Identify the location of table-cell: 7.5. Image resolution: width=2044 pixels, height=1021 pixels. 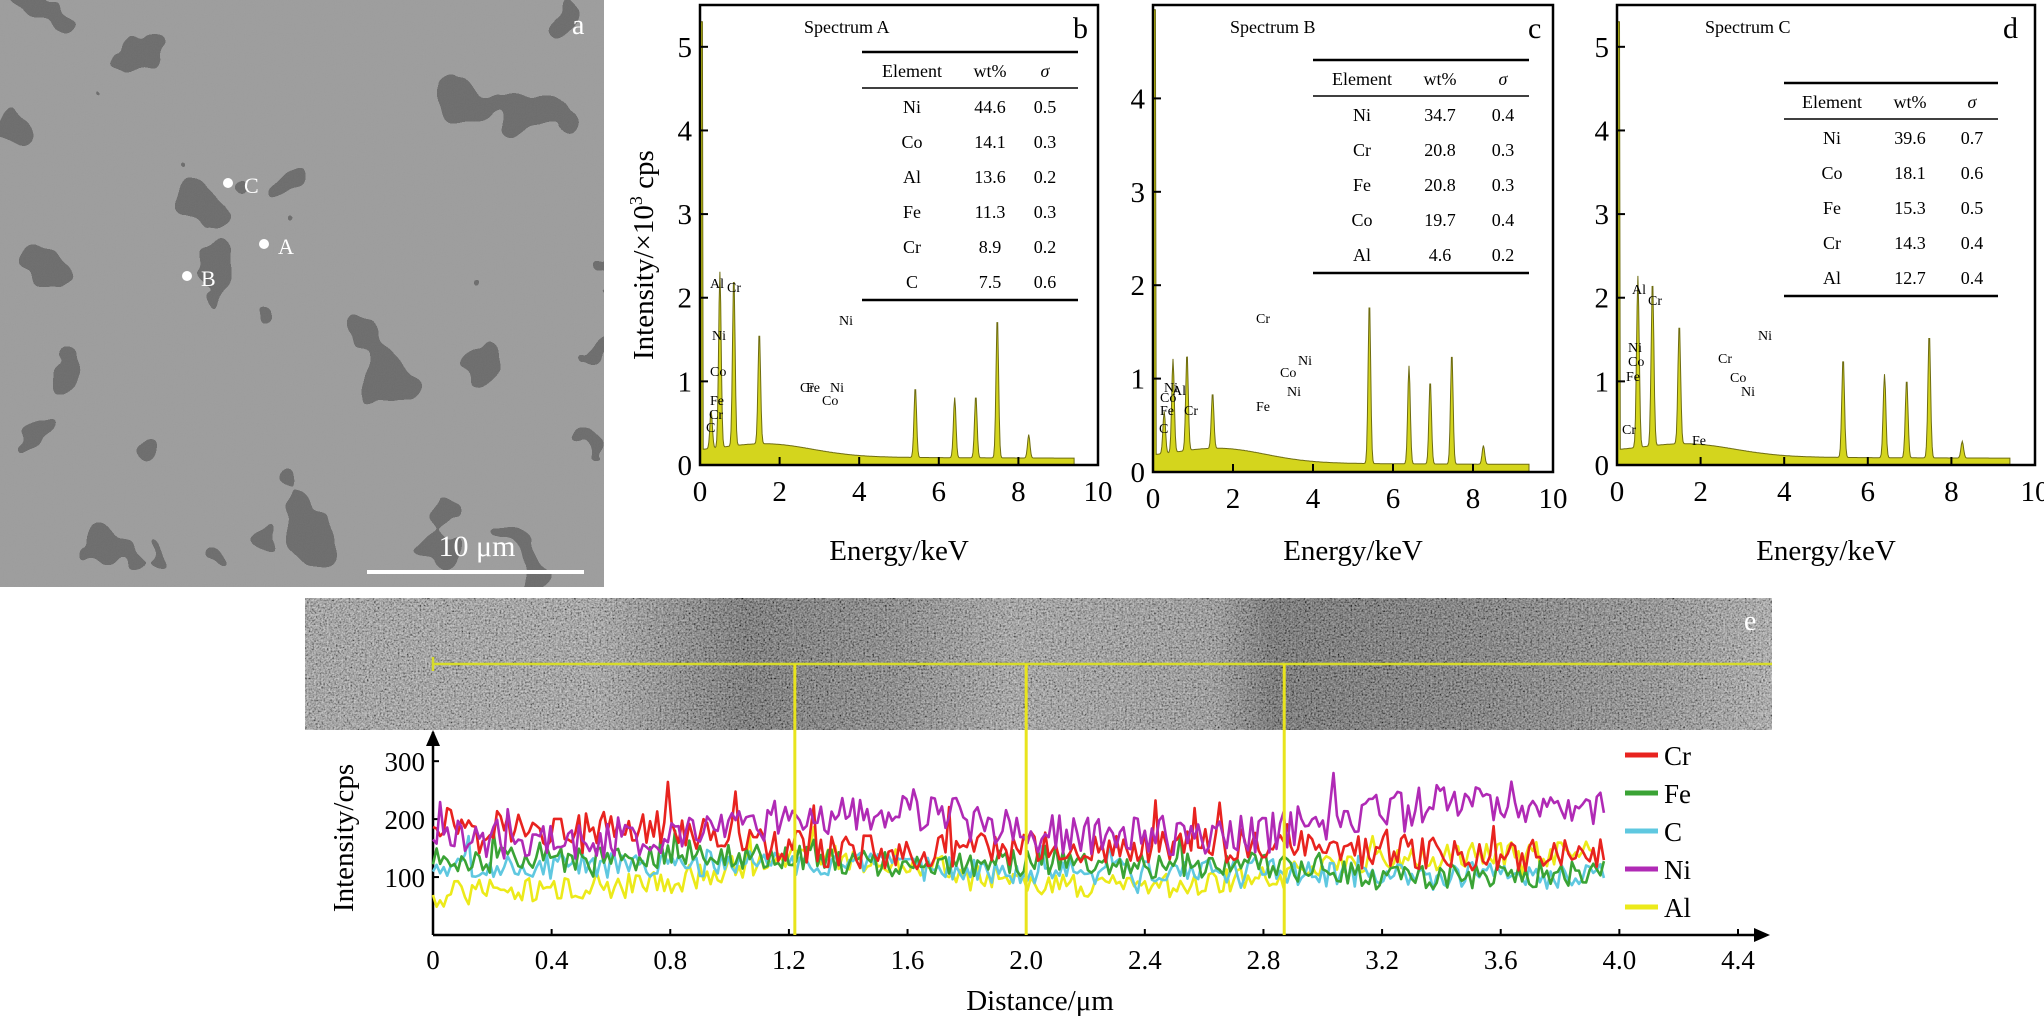
(990, 282).